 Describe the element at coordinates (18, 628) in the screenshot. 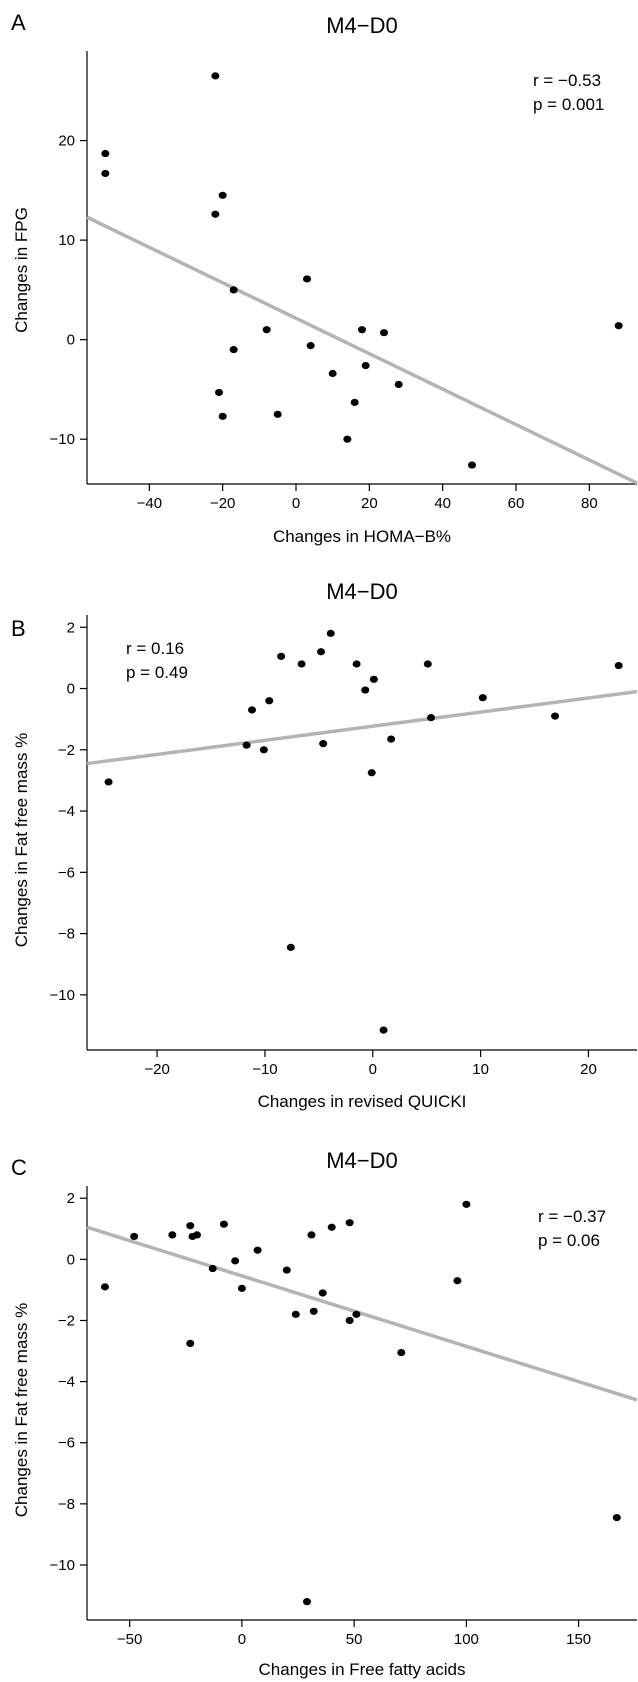

I see `panel-label: B` at that location.